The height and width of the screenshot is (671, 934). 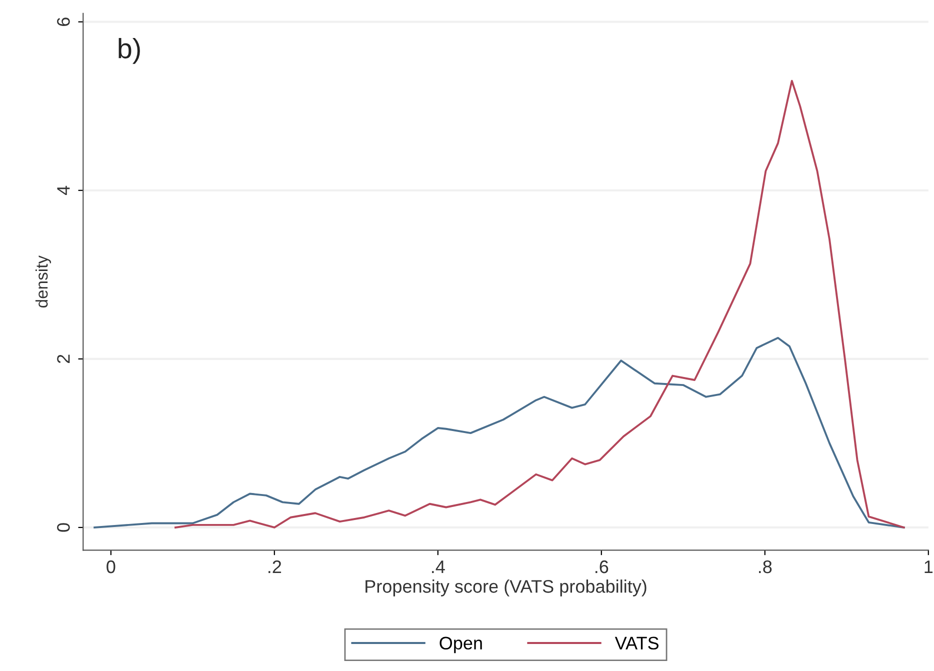 I want to click on legend-label: Open, so click(x=461, y=645).